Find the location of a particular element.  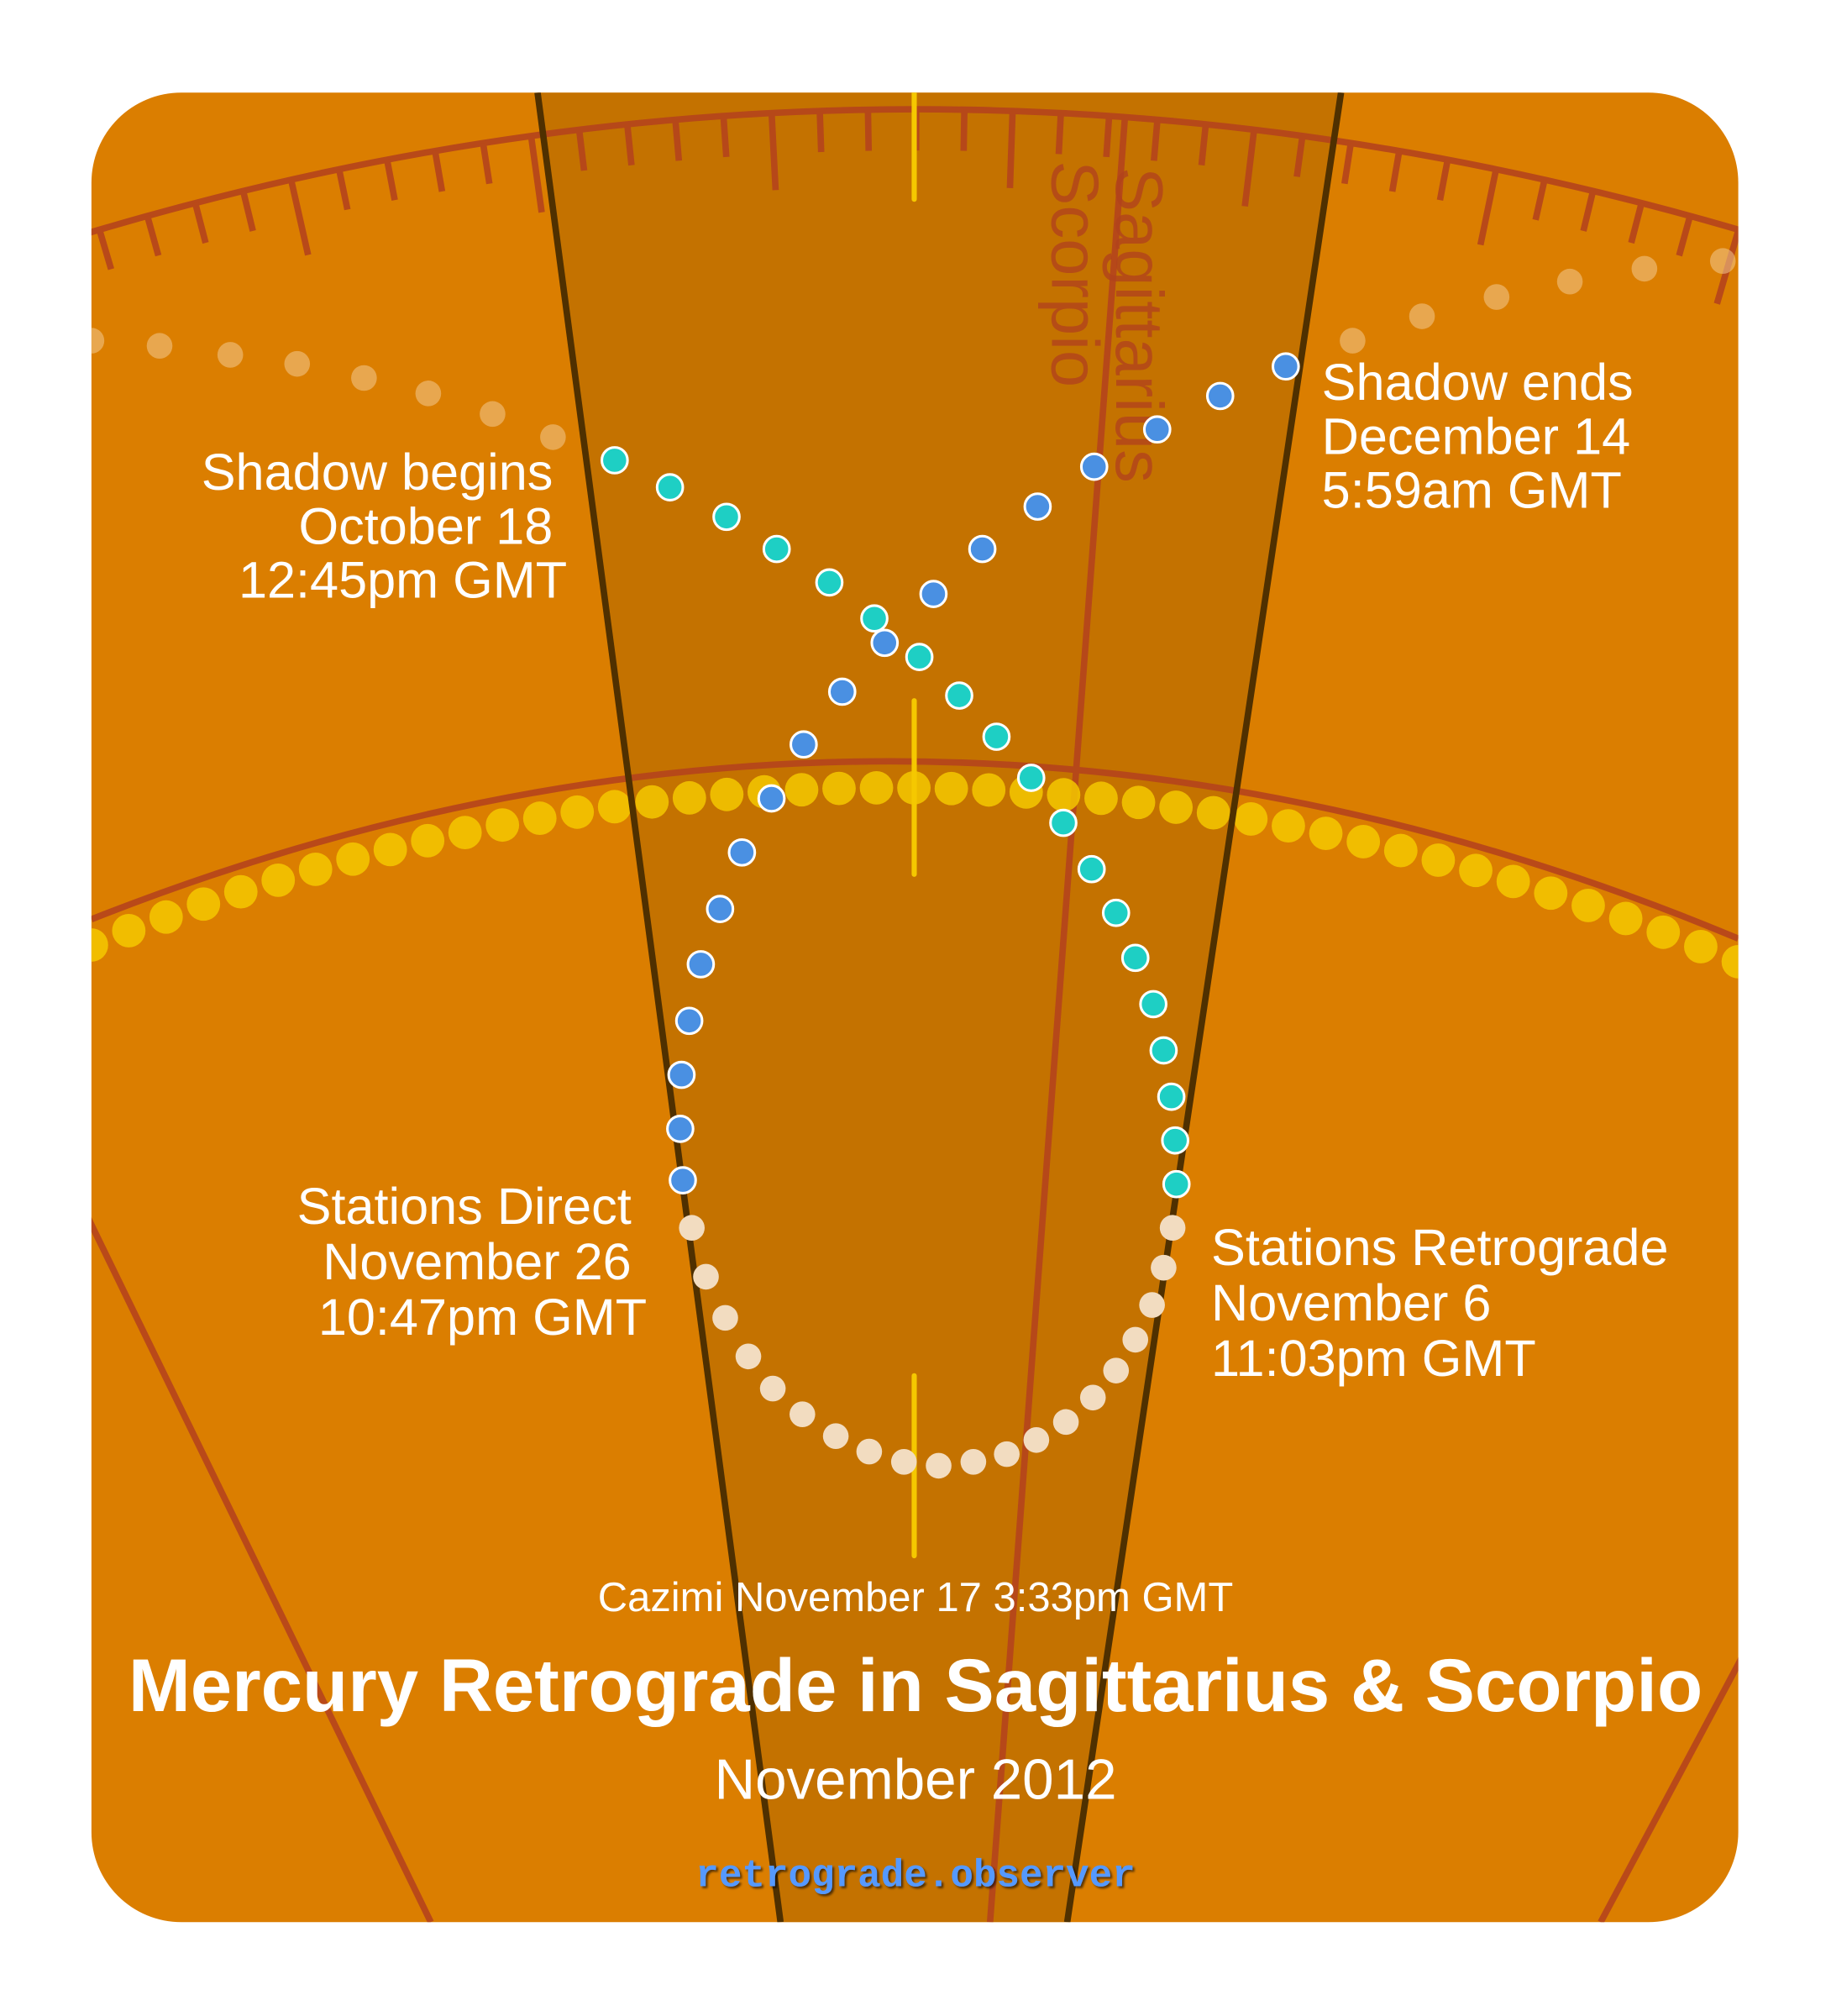

label-line: October 18 is located at coordinates (425, 525).